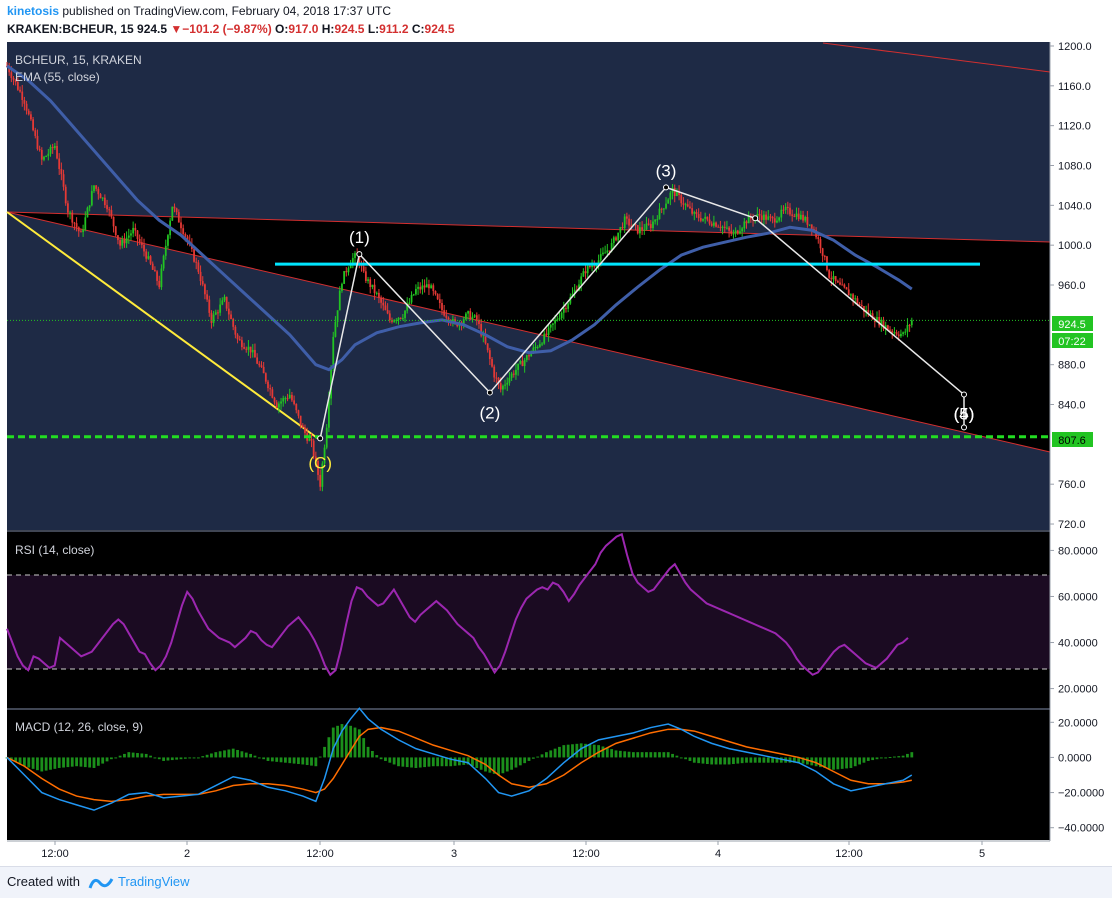 This screenshot has width=1112, height=898. Describe the element at coordinates (101, 882) in the screenshot. I see `tradingview-logo-icon` at that location.